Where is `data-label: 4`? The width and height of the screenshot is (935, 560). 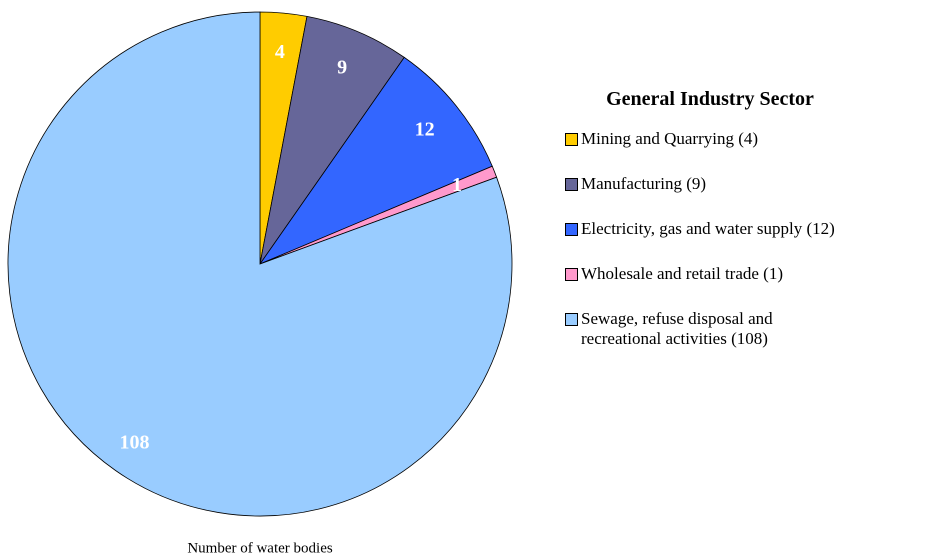 data-label: 4 is located at coordinates (280, 52).